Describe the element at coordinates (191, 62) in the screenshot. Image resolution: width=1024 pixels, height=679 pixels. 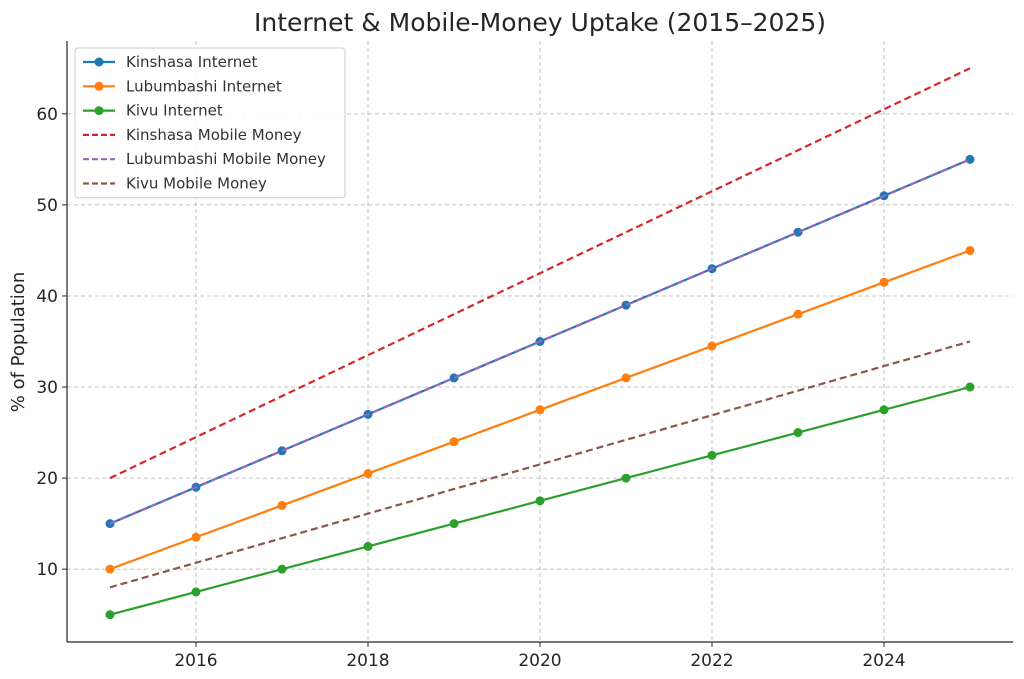
I see `legend-label: Kinshasa Internet` at that location.